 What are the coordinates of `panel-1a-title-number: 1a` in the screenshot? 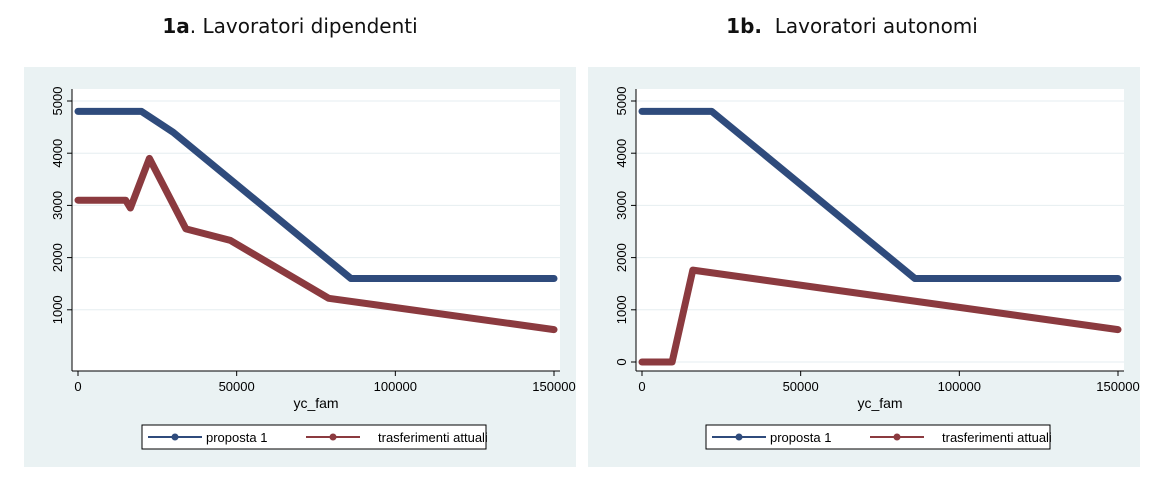 It's located at (176, 26).